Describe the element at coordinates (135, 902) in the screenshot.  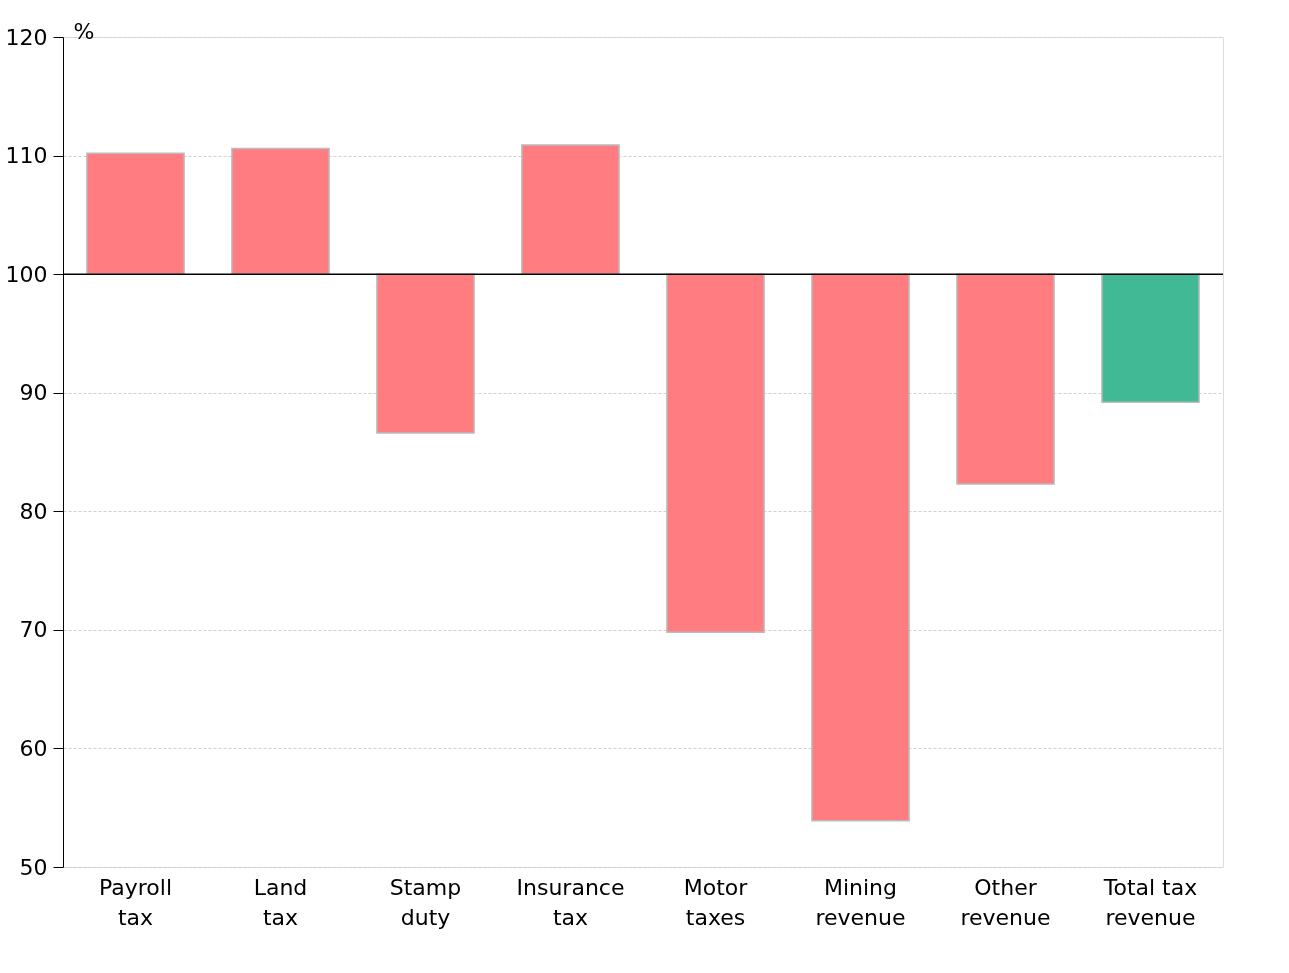
I see `x-tick-label: Payroll tax` at that location.